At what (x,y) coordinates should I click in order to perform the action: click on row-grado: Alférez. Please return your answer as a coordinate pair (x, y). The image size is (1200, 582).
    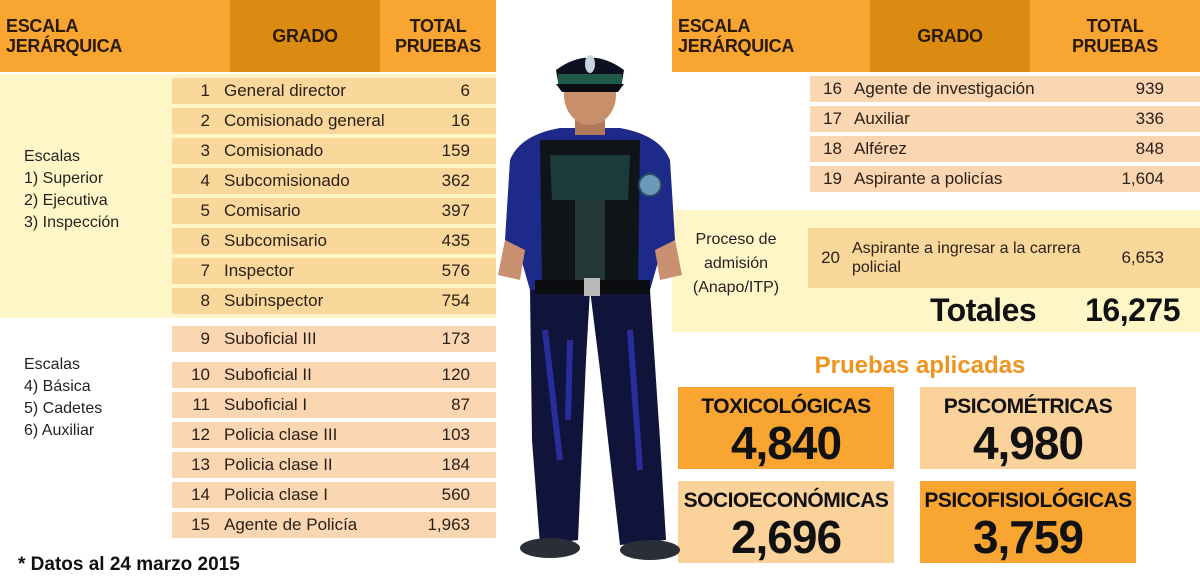
    Looking at the image, I should click on (880, 148).